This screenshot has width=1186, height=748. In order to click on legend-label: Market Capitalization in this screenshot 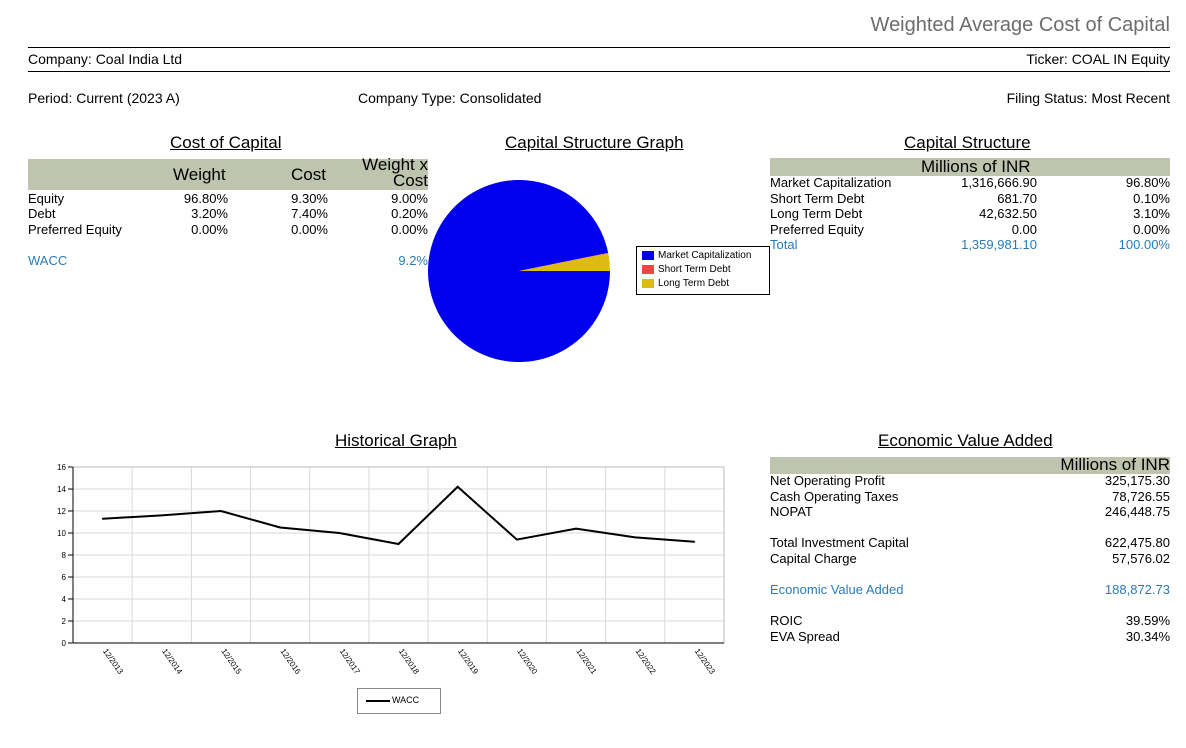, I will do `click(705, 255)`.